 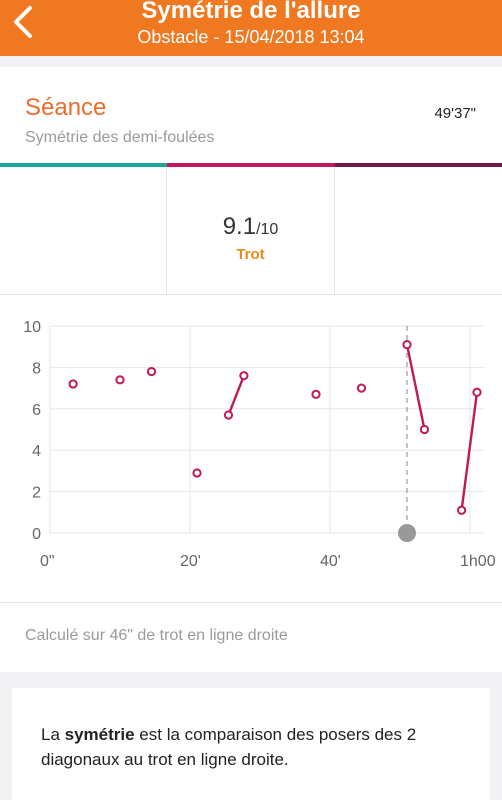 What do you see at coordinates (36, 534) in the screenshot?
I see `y-tick-label: 0` at bounding box center [36, 534].